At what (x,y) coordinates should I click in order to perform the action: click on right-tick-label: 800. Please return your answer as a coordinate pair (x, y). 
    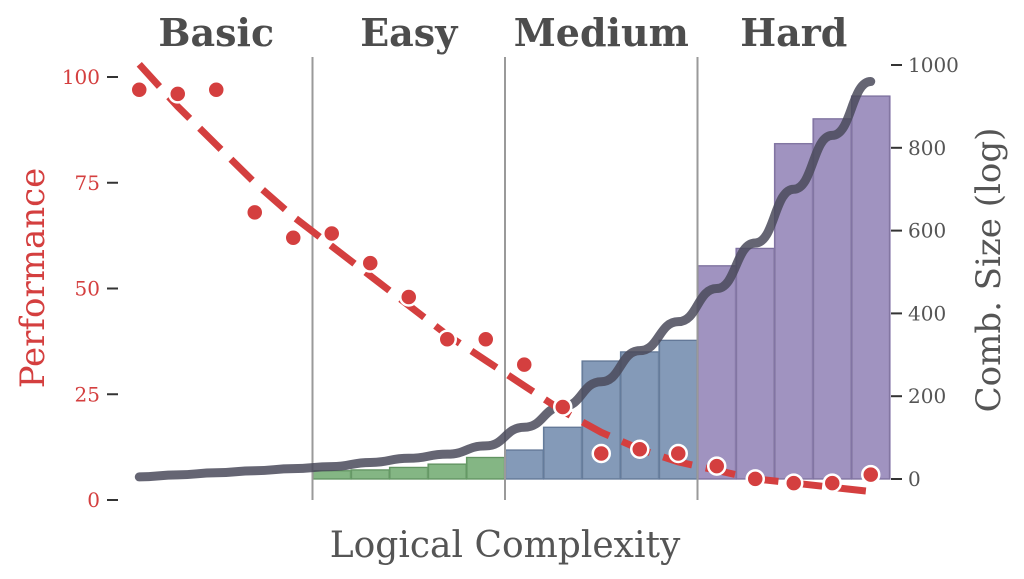
    Looking at the image, I should click on (927, 148).